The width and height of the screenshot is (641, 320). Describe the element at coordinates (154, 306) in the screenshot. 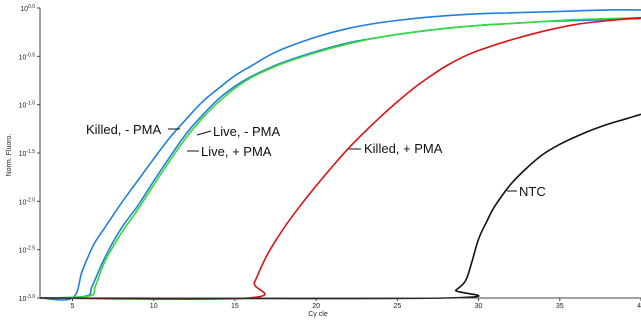

I see `x-tick-label: 10` at that location.